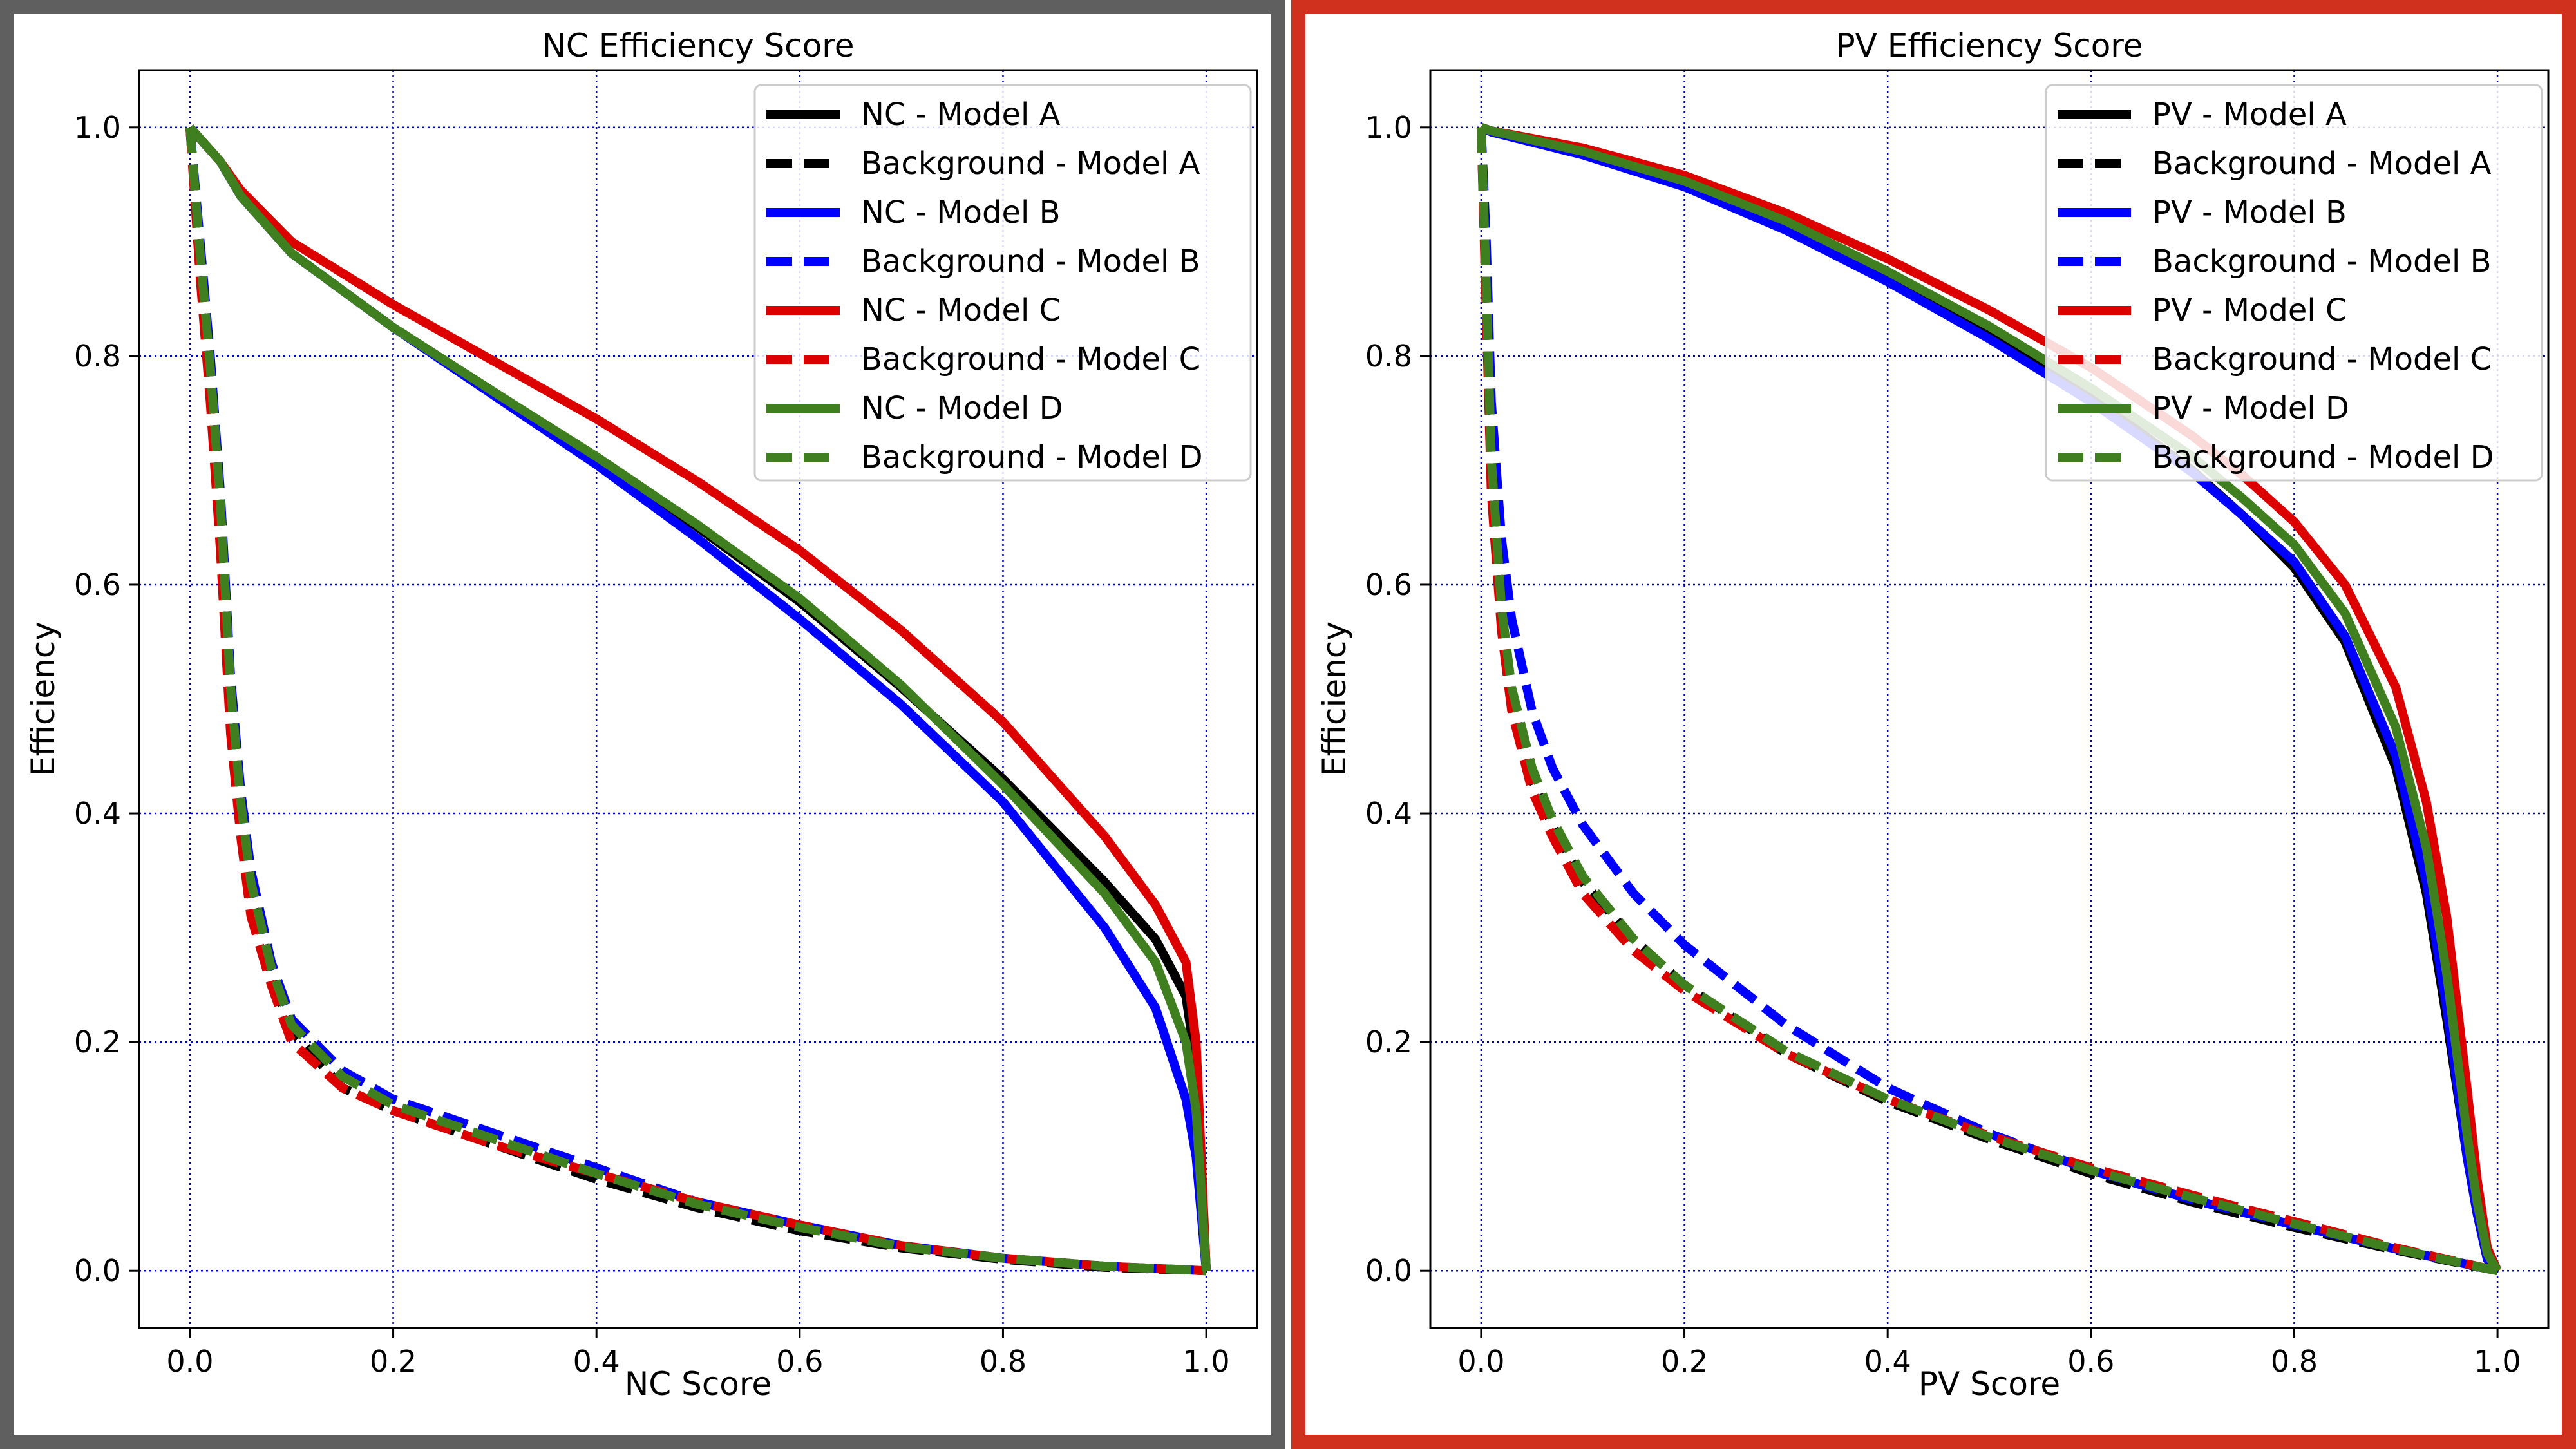  I want to click on legend-entry-label: PV - Model B, so click(2249, 213).